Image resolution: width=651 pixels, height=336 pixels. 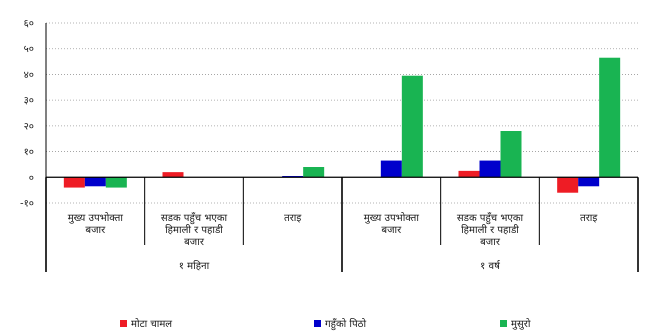 What do you see at coordinates (29, 126) in the screenshot?
I see `y-tick-label: २०` at bounding box center [29, 126].